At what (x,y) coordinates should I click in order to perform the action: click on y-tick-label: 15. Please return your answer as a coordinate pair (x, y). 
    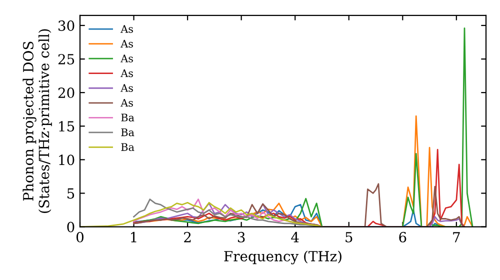
    Looking at the image, I should click on (66, 126).